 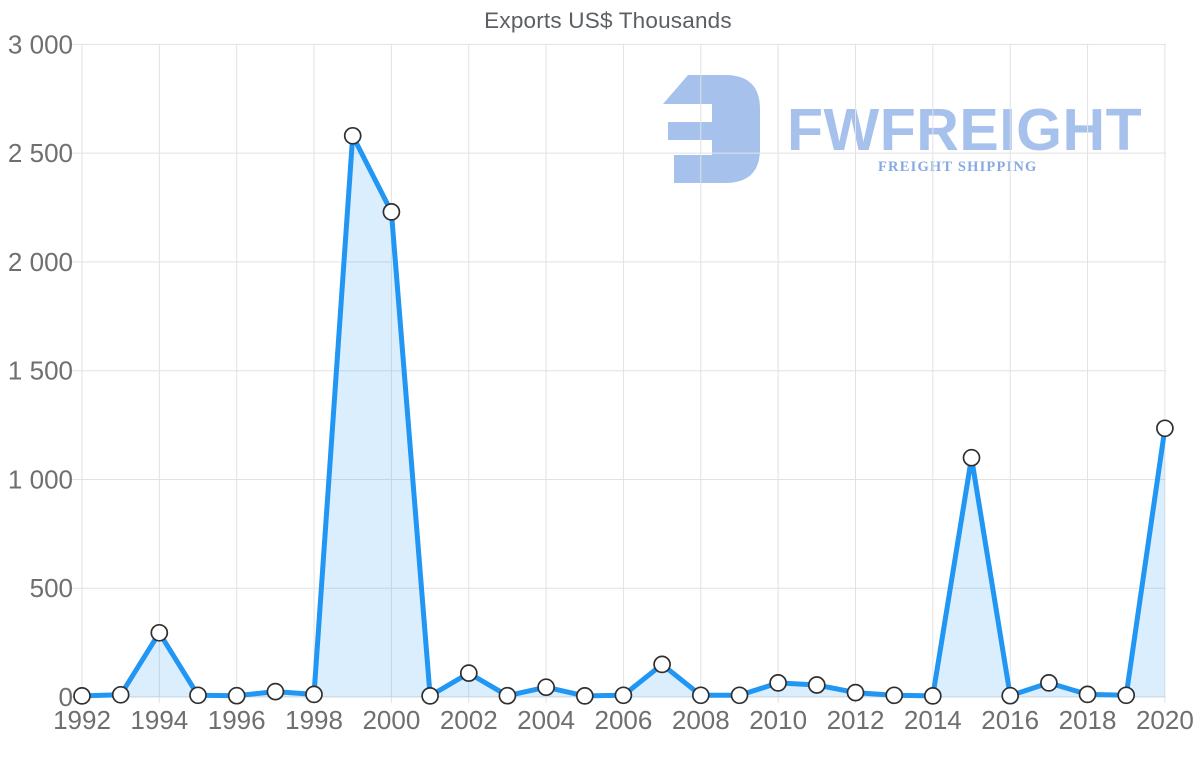 What do you see at coordinates (82, 720) in the screenshot?
I see `x-tick-label: 1992` at bounding box center [82, 720].